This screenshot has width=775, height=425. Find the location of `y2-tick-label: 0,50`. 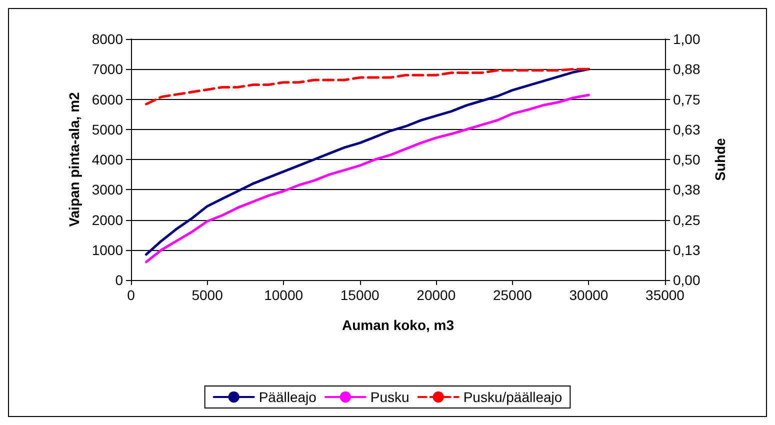

y2-tick-label: 0,50 is located at coordinates (686, 160).